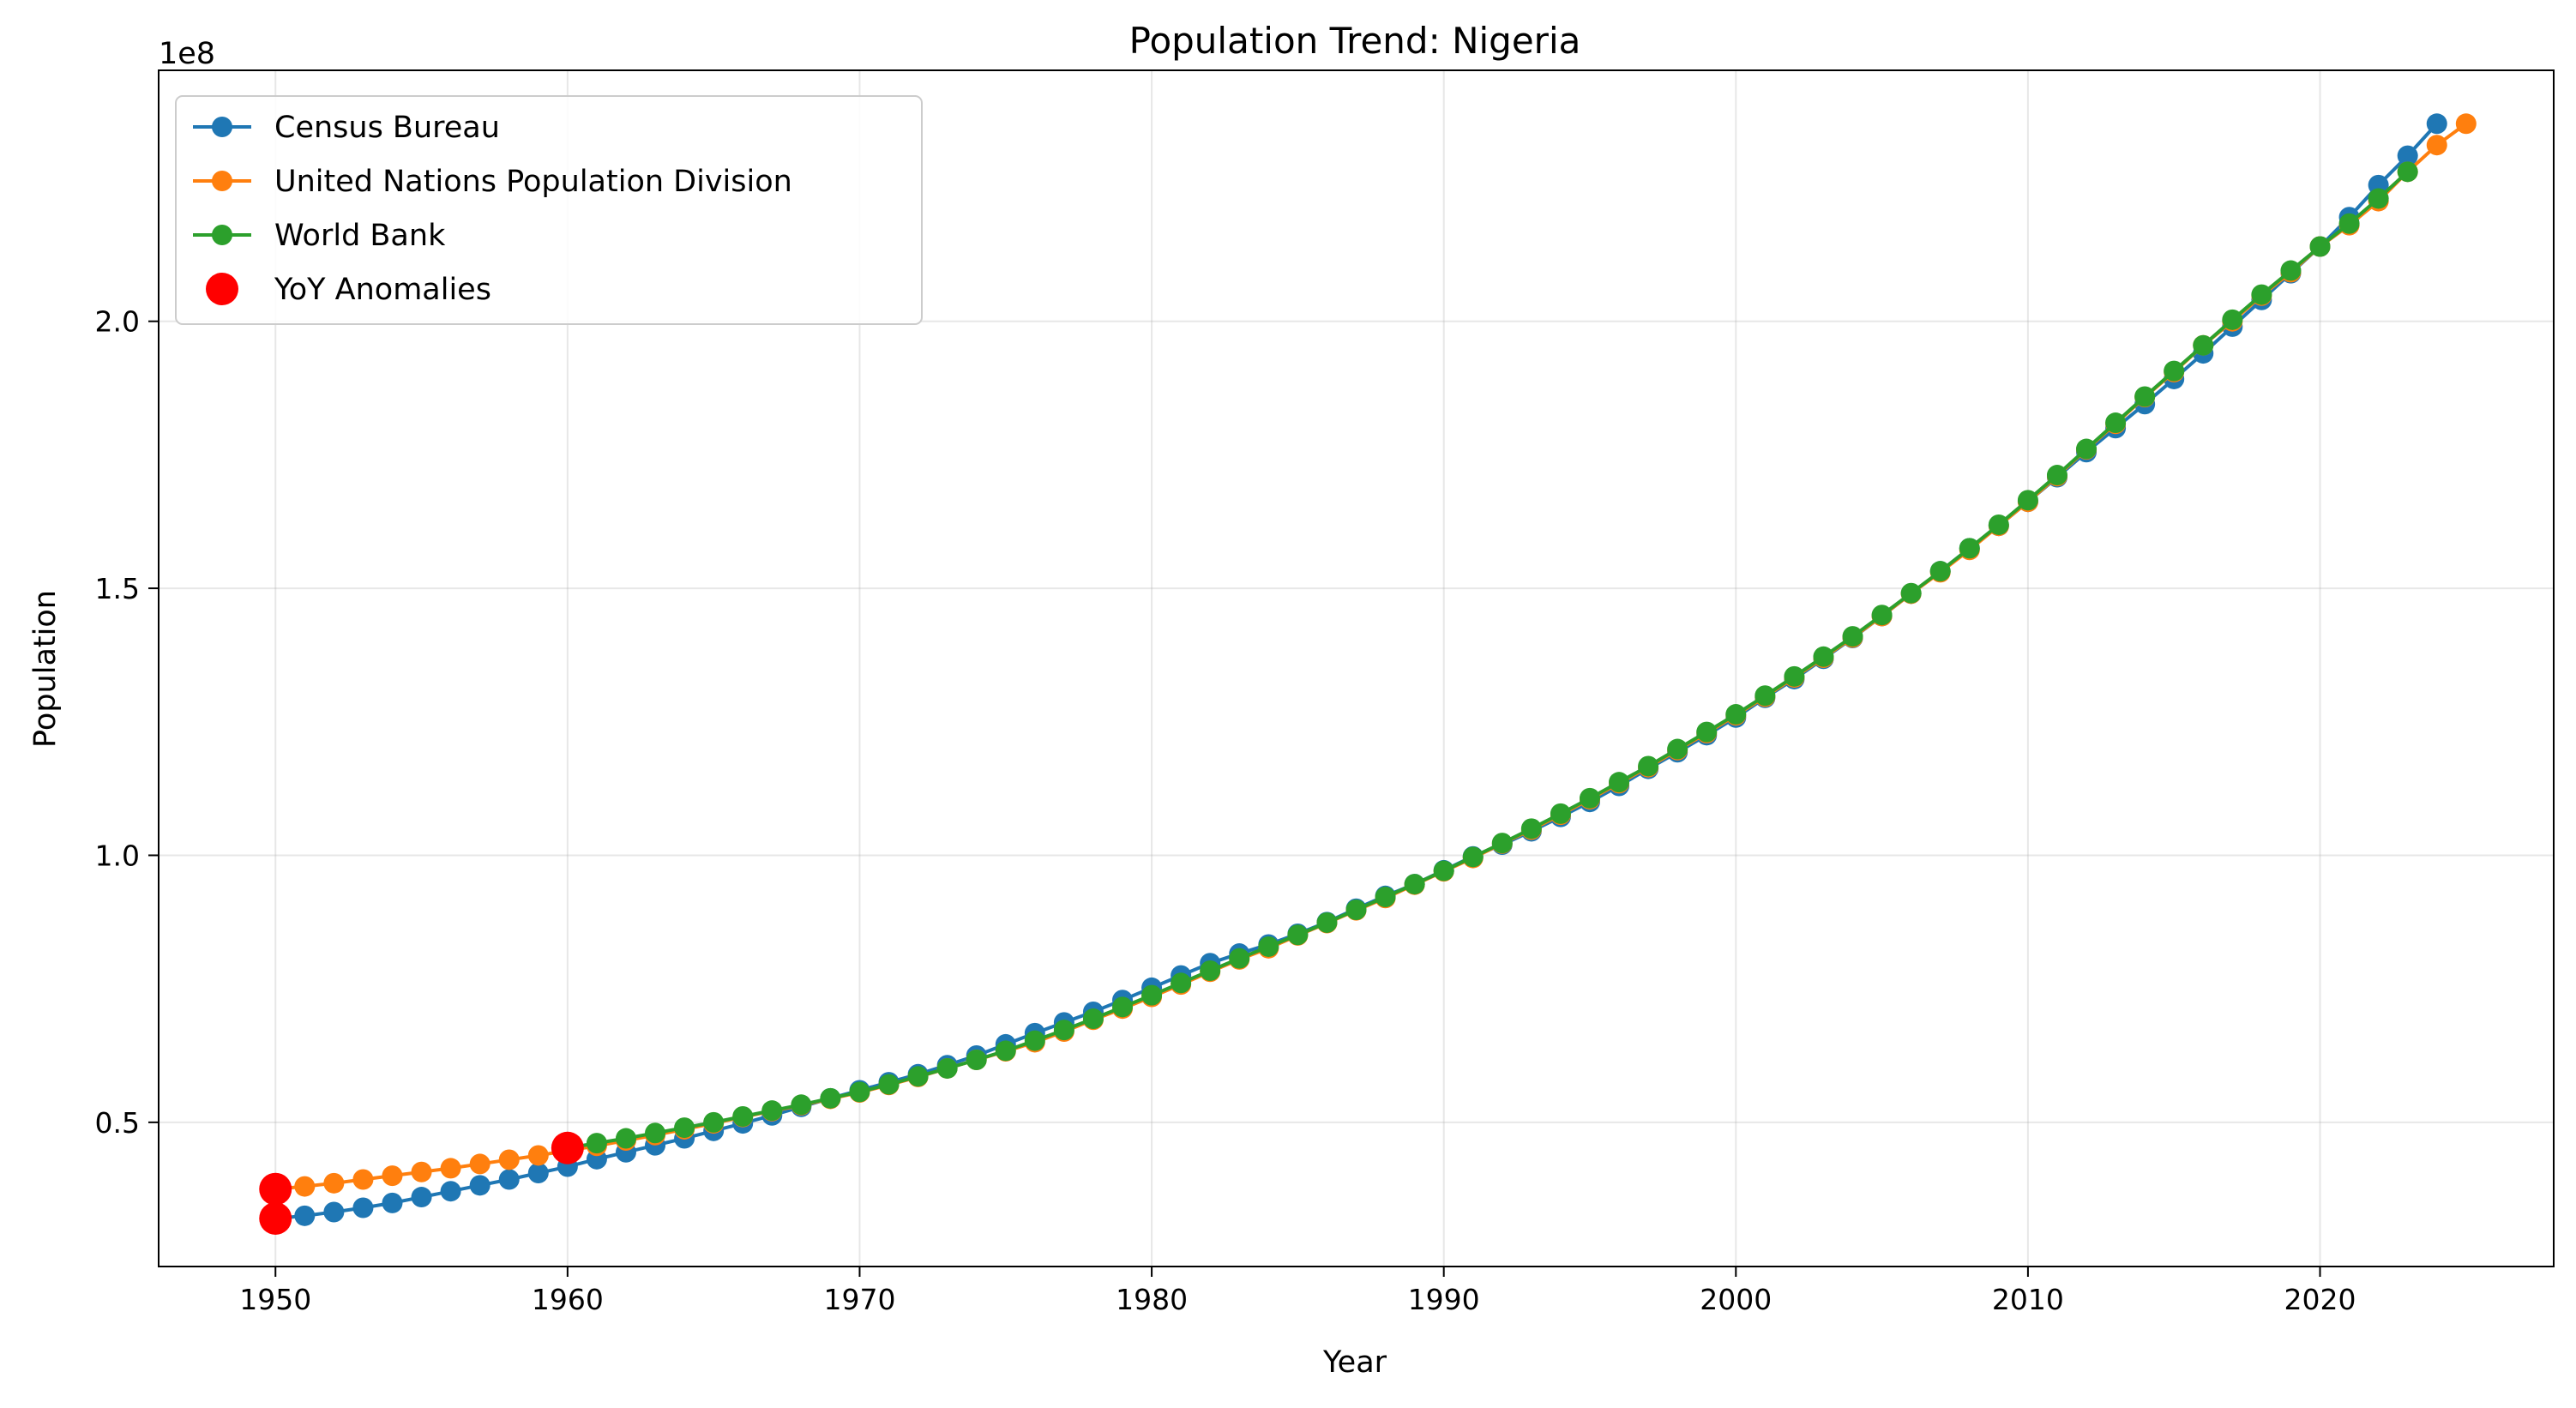  What do you see at coordinates (1355, 41) in the screenshot?
I see `chart-title: Population Trend: Nigeria` at bounding box center [1355, 41].